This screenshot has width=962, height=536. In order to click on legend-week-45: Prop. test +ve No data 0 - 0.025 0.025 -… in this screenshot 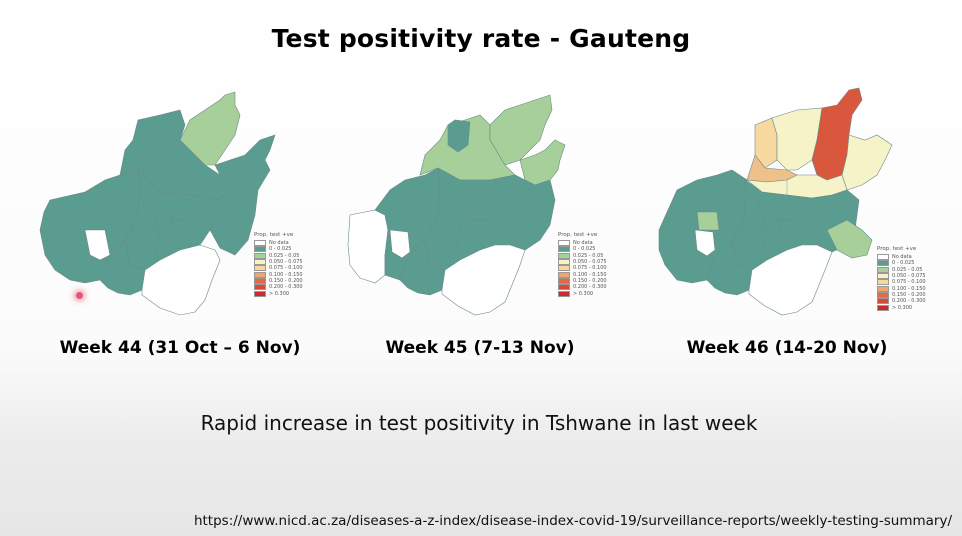, I will do `click(588, 264)`.